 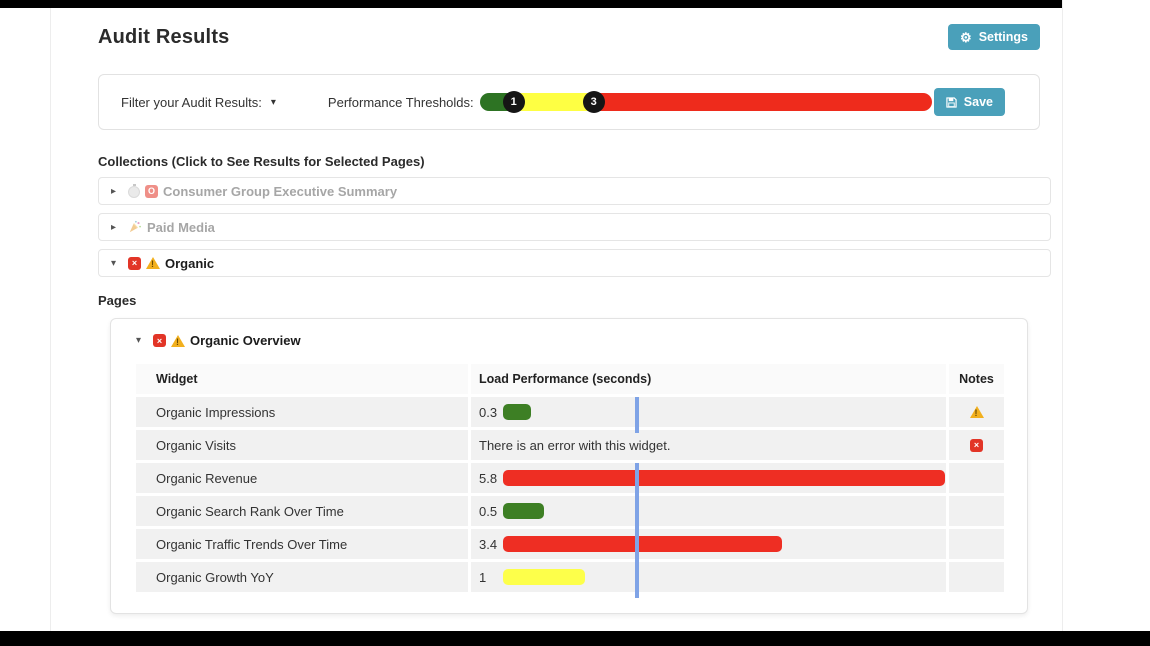 I want to click on column-header-notes: Notes, so click(x=975, y=379).